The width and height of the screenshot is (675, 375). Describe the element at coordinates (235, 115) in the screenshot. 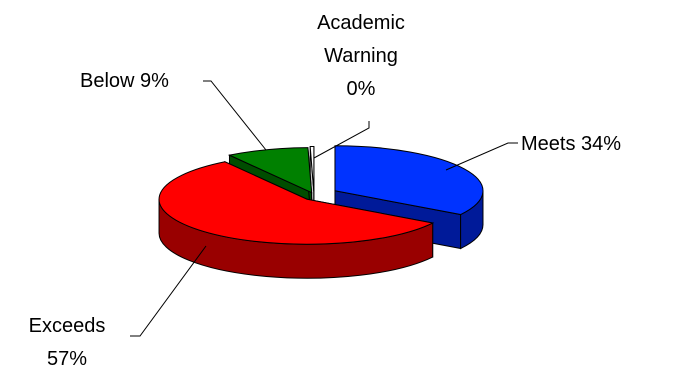

I see `leader-line-below` at that location.